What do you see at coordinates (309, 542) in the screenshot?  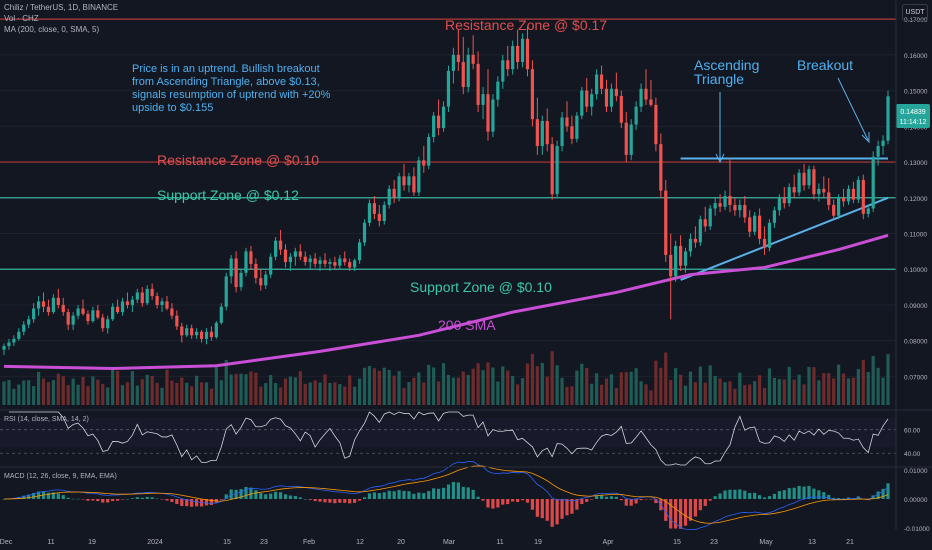 I see `time-tick: Feb` at bounding box center [309, 542].